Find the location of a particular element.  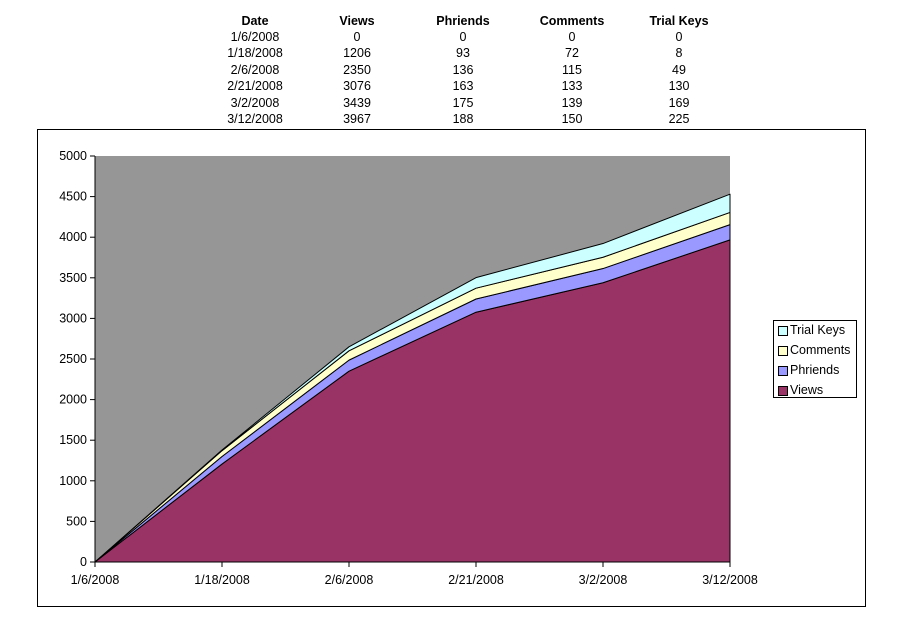

legend-item-phriends: Phriends is located at coordinates (817, 370).